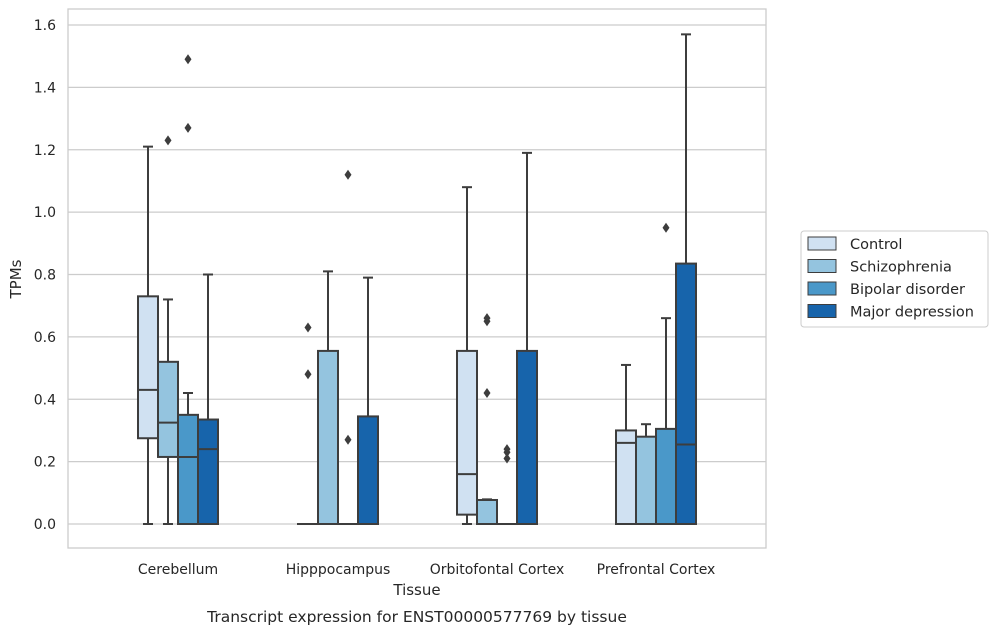 This screenshot has width=997, height=634. I want to click on legend-label: Major depression, so click(912, 313).